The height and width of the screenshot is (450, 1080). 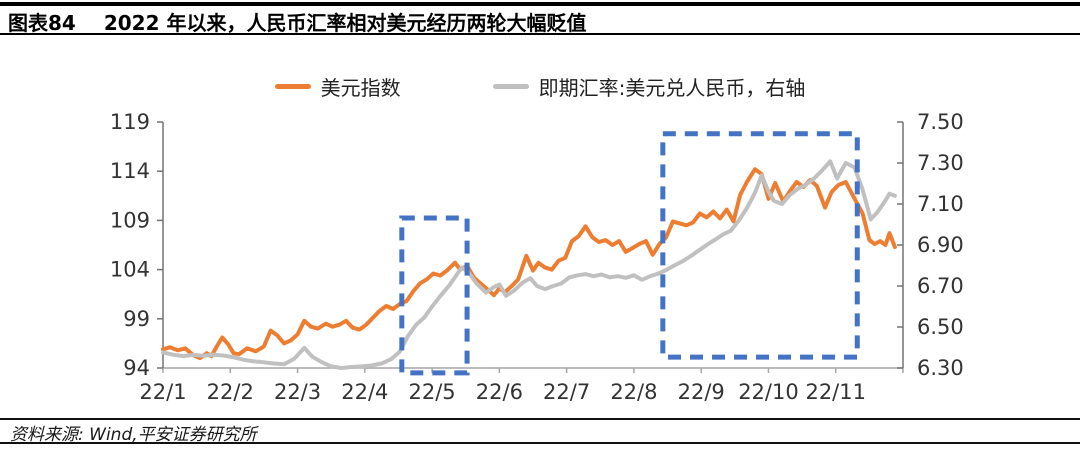 What do you see at coordinates (672, 87) in the screenshot?
I see `legend-label-usdcny: 即期汇率:美元兑人民币，右轴` at bounding box center [672, 87].